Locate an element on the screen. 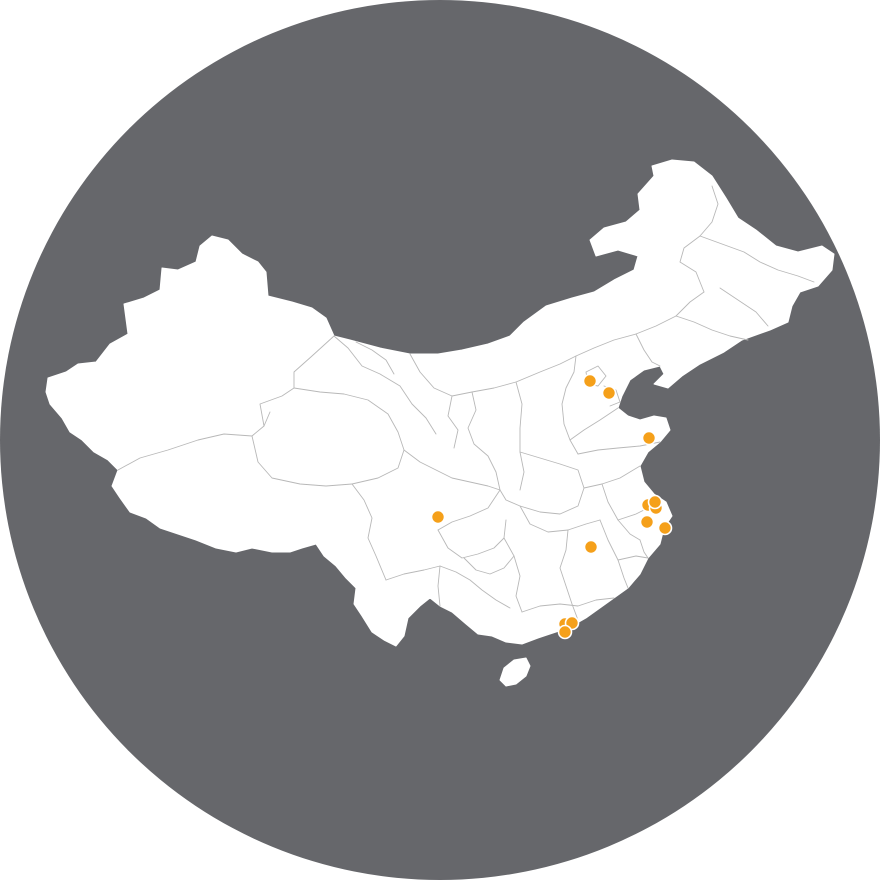  chengdu-marker is located at coordinates (438, 517).